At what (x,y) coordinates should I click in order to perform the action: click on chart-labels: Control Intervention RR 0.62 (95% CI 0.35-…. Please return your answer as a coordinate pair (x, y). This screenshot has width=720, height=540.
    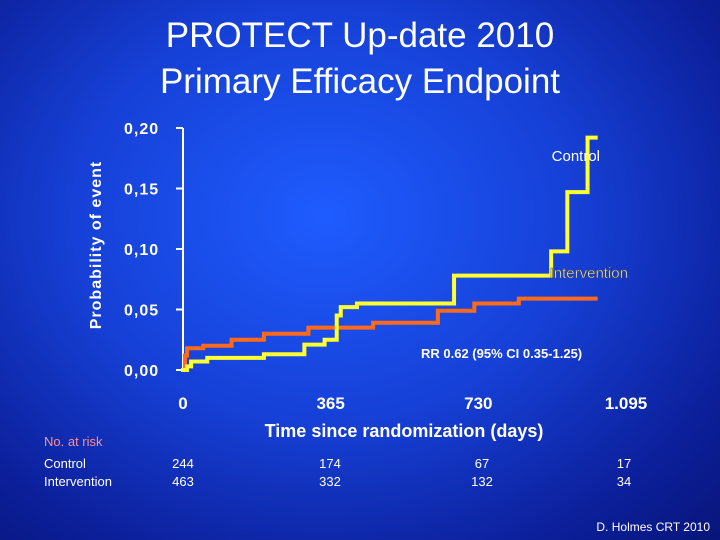
    Looking at the image, I should click on (524, 254).